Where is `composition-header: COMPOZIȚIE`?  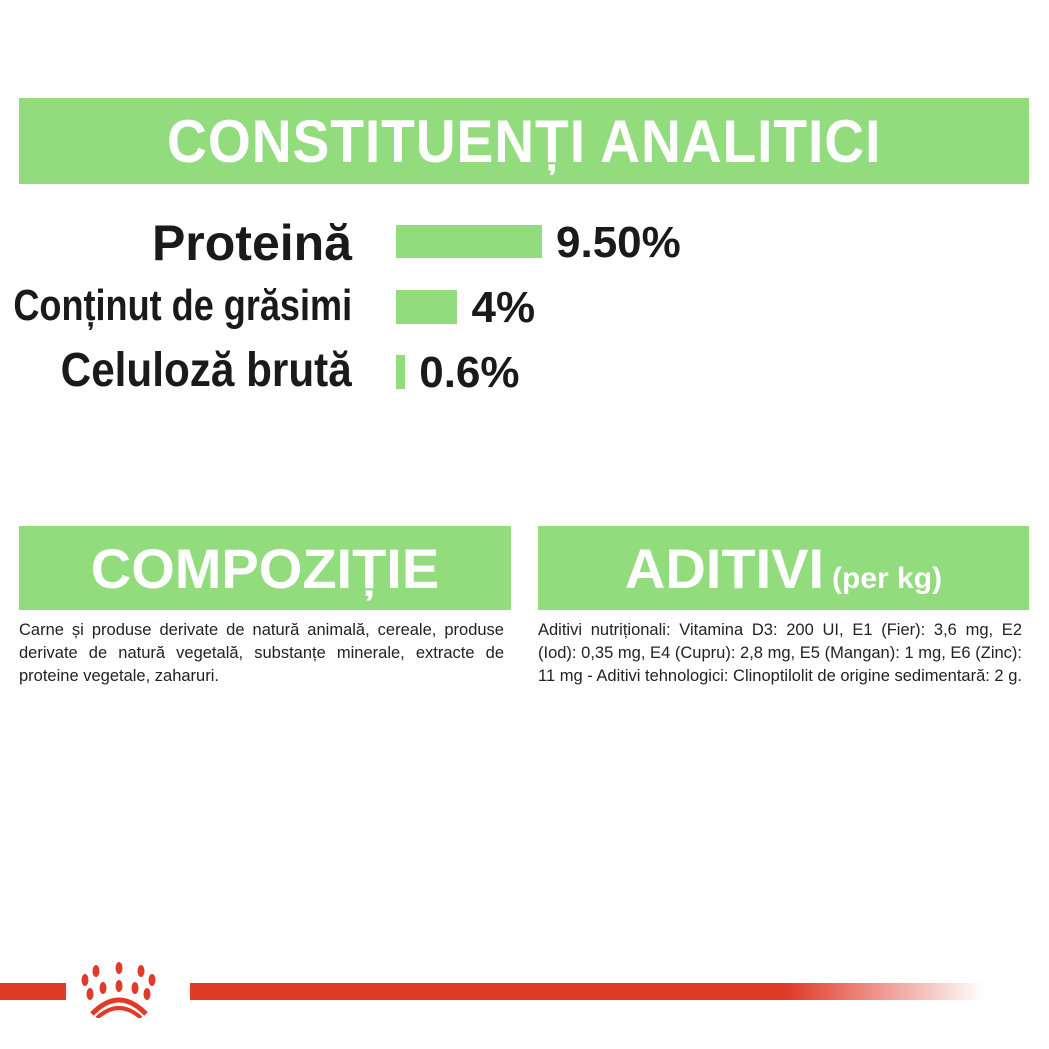 composition-header: COMPOZIȚIE is located at coordinates (265, 568).